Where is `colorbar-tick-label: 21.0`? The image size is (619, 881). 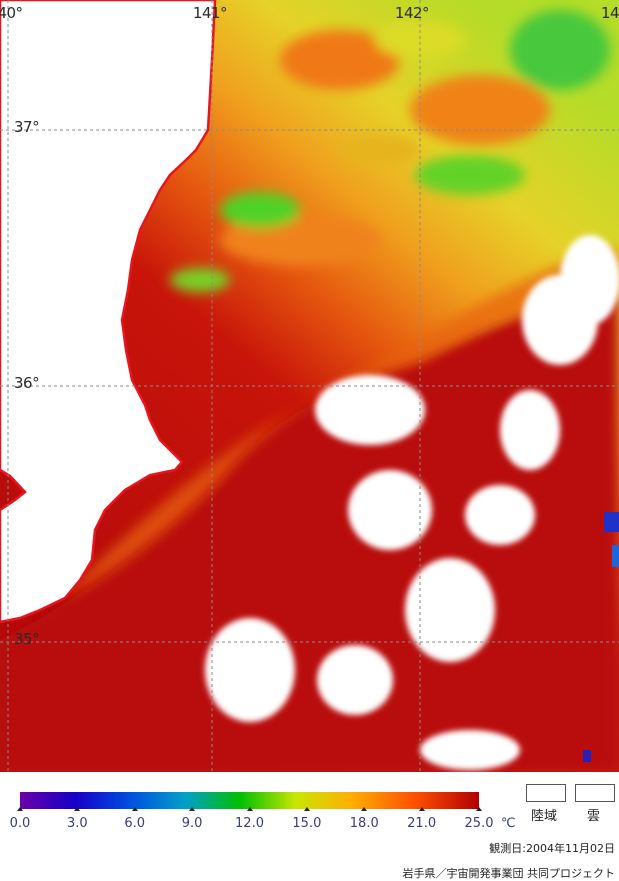 colorbar-tick-label: 21.0 is located at coordinates (422, 823).